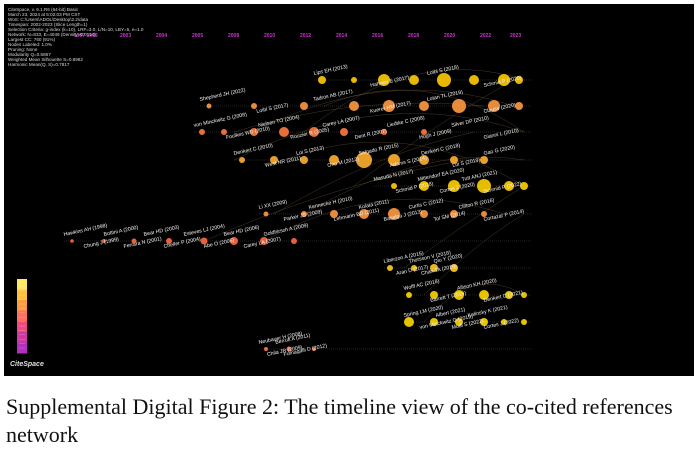 This screenshot has height=454, width=698. What do you see at coordinates (23, 49) in the screenshot?
I see `metadata-line: Pruning: None` at bounding box center [23, 49].